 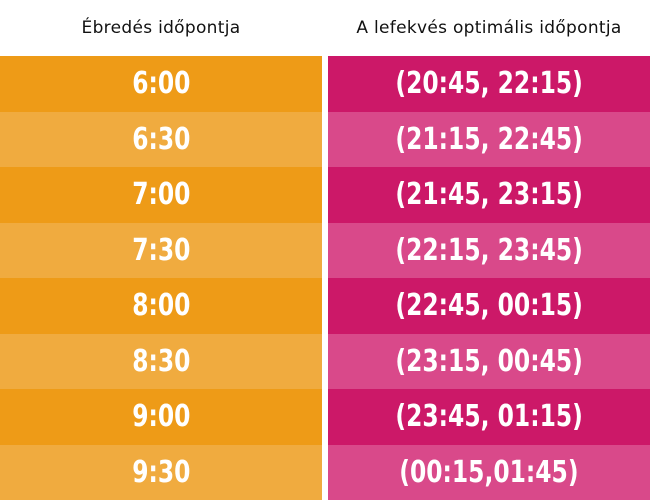 I want to click on bedtime-cell: (22:45, 00:15), so click(x=489, y=306).